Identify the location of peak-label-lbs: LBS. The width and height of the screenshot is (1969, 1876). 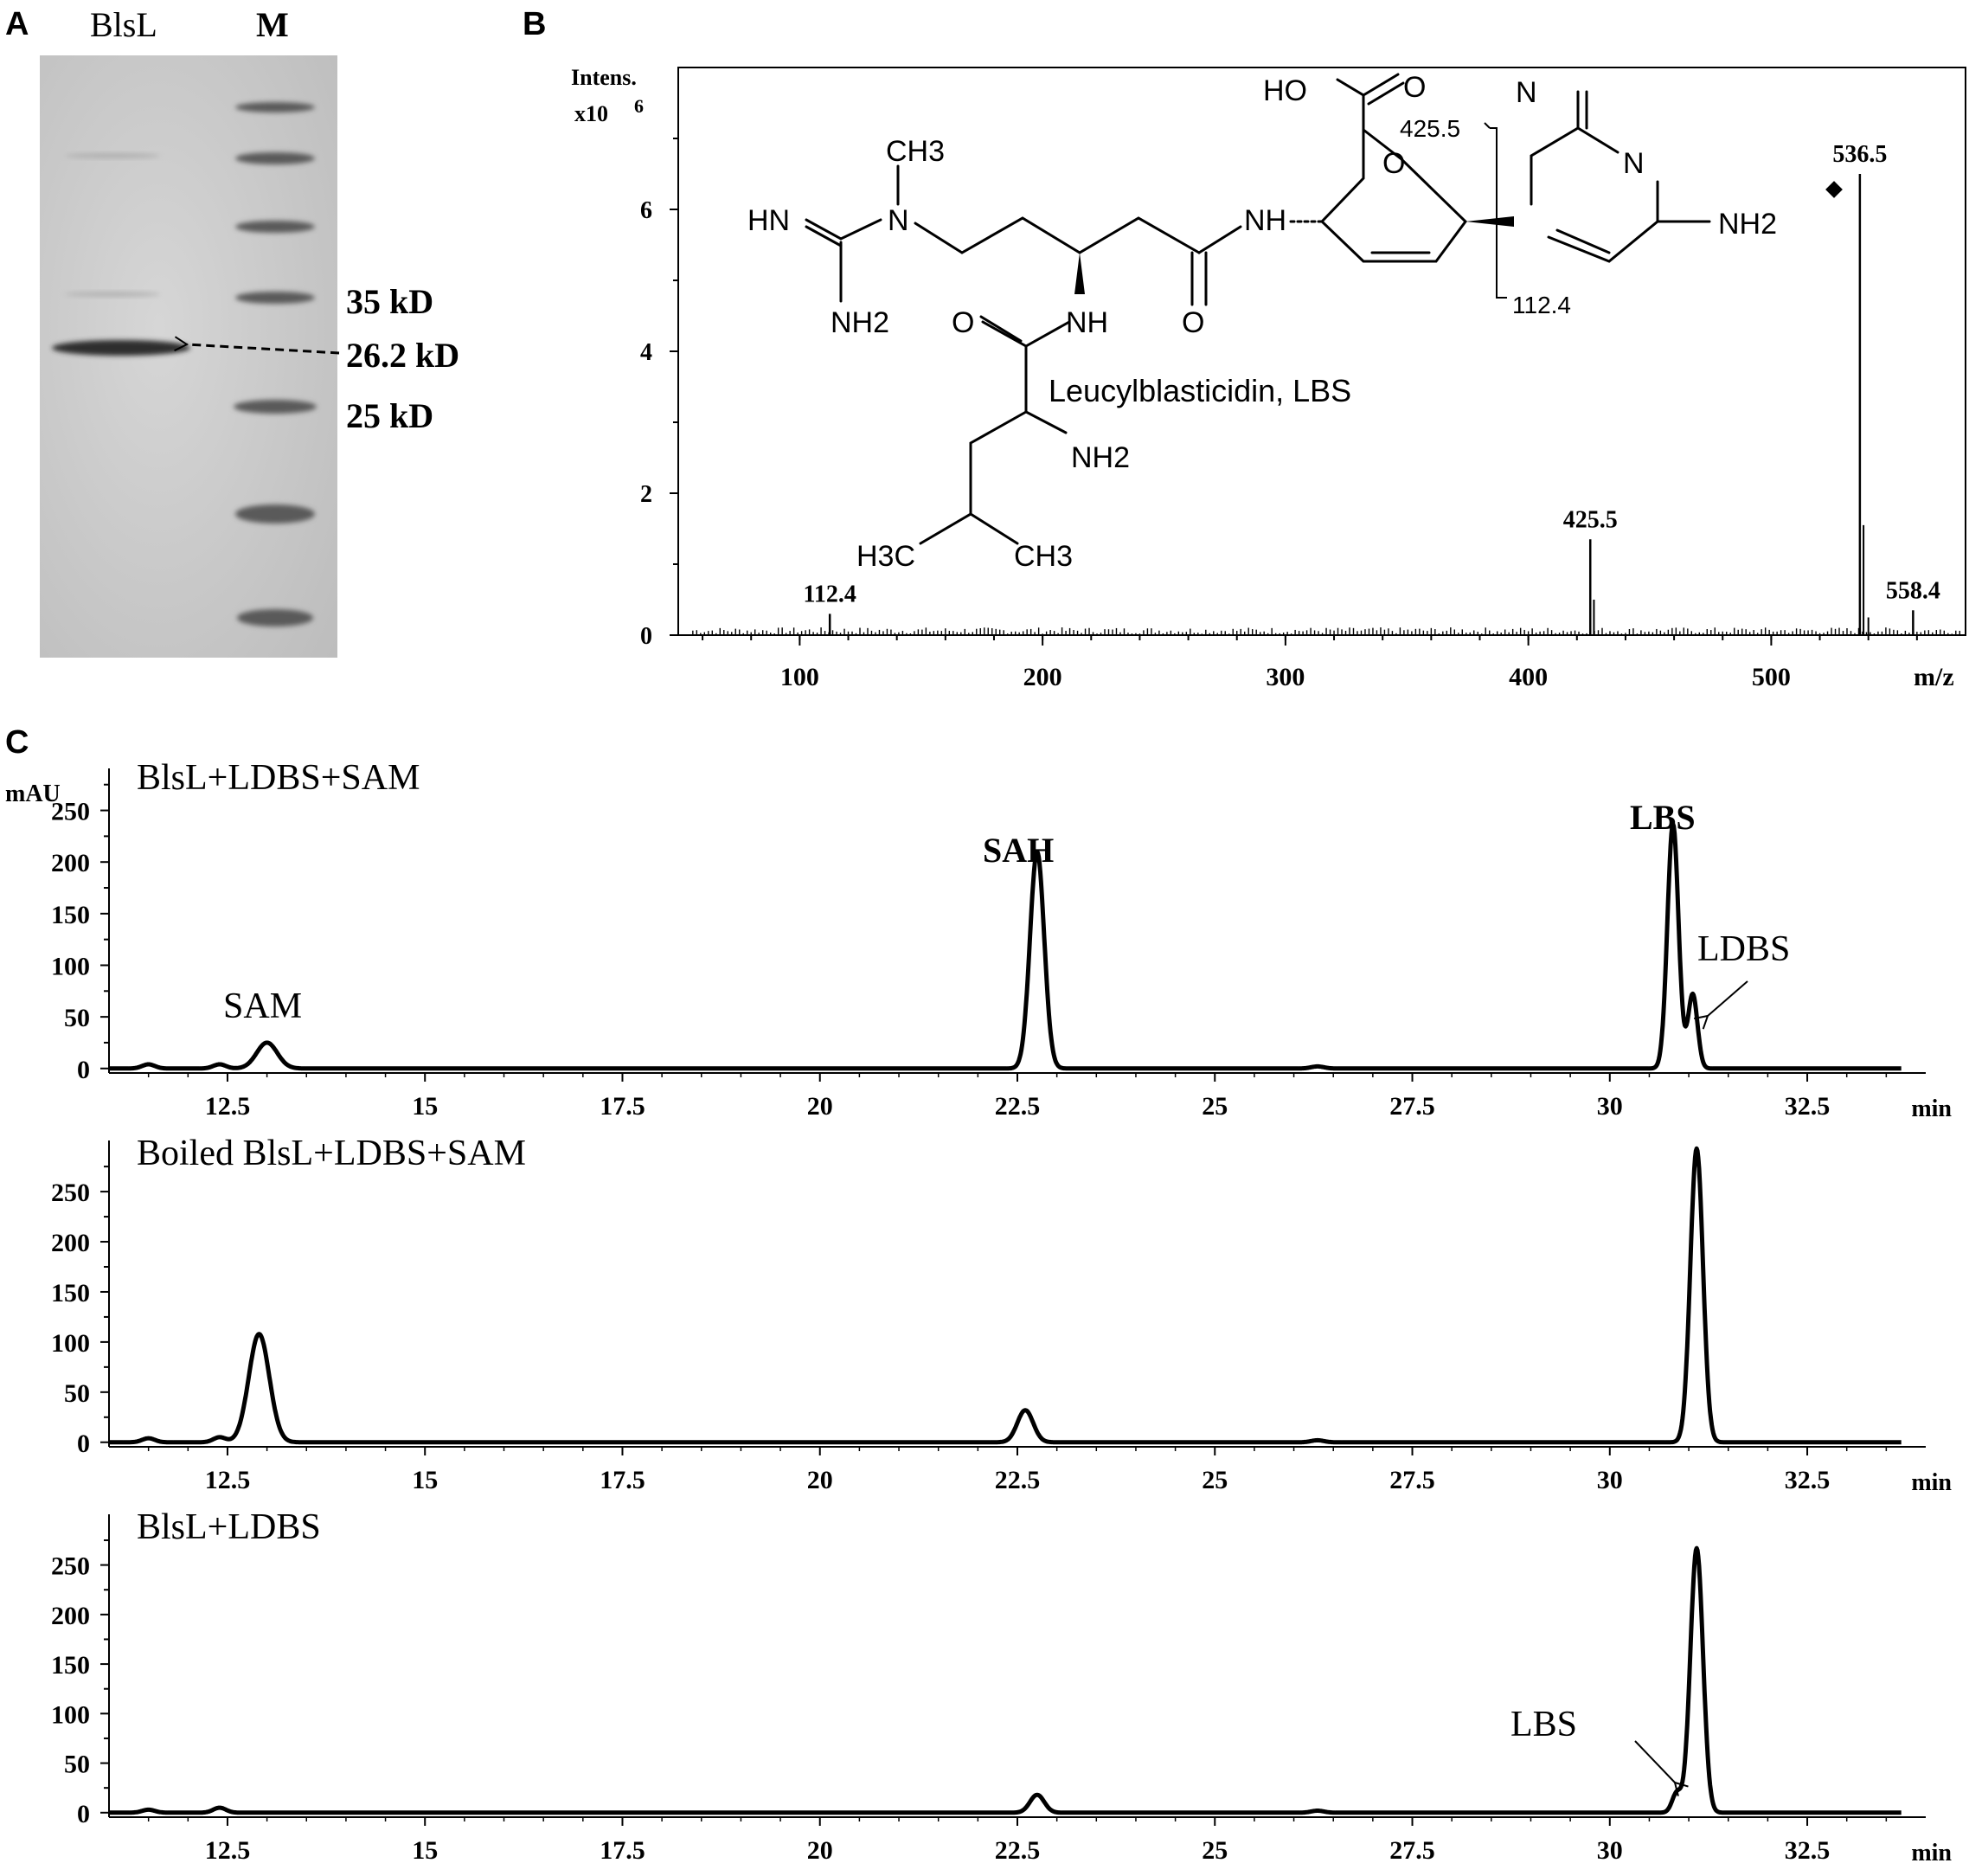
(1663, 818).